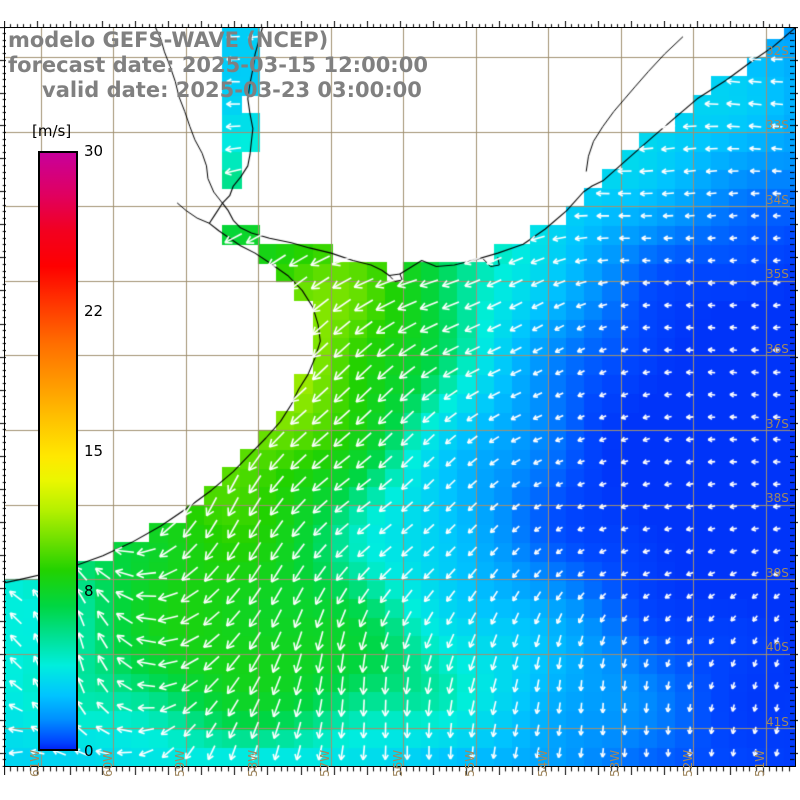 The height and width of the screenshot is (800, 800). Describe the element at coordinates (400, 24) in the screenshot. I see `top-axis-ticks` at that location.